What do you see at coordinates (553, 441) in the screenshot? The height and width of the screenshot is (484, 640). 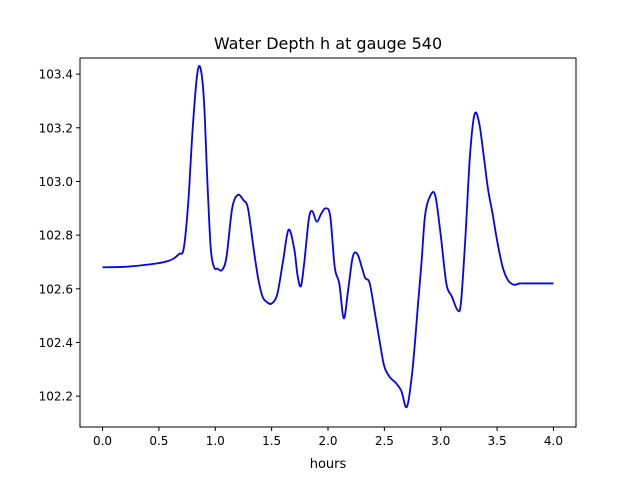 I see `x-tick-label: 4.0` at bounding box center [553, 441].